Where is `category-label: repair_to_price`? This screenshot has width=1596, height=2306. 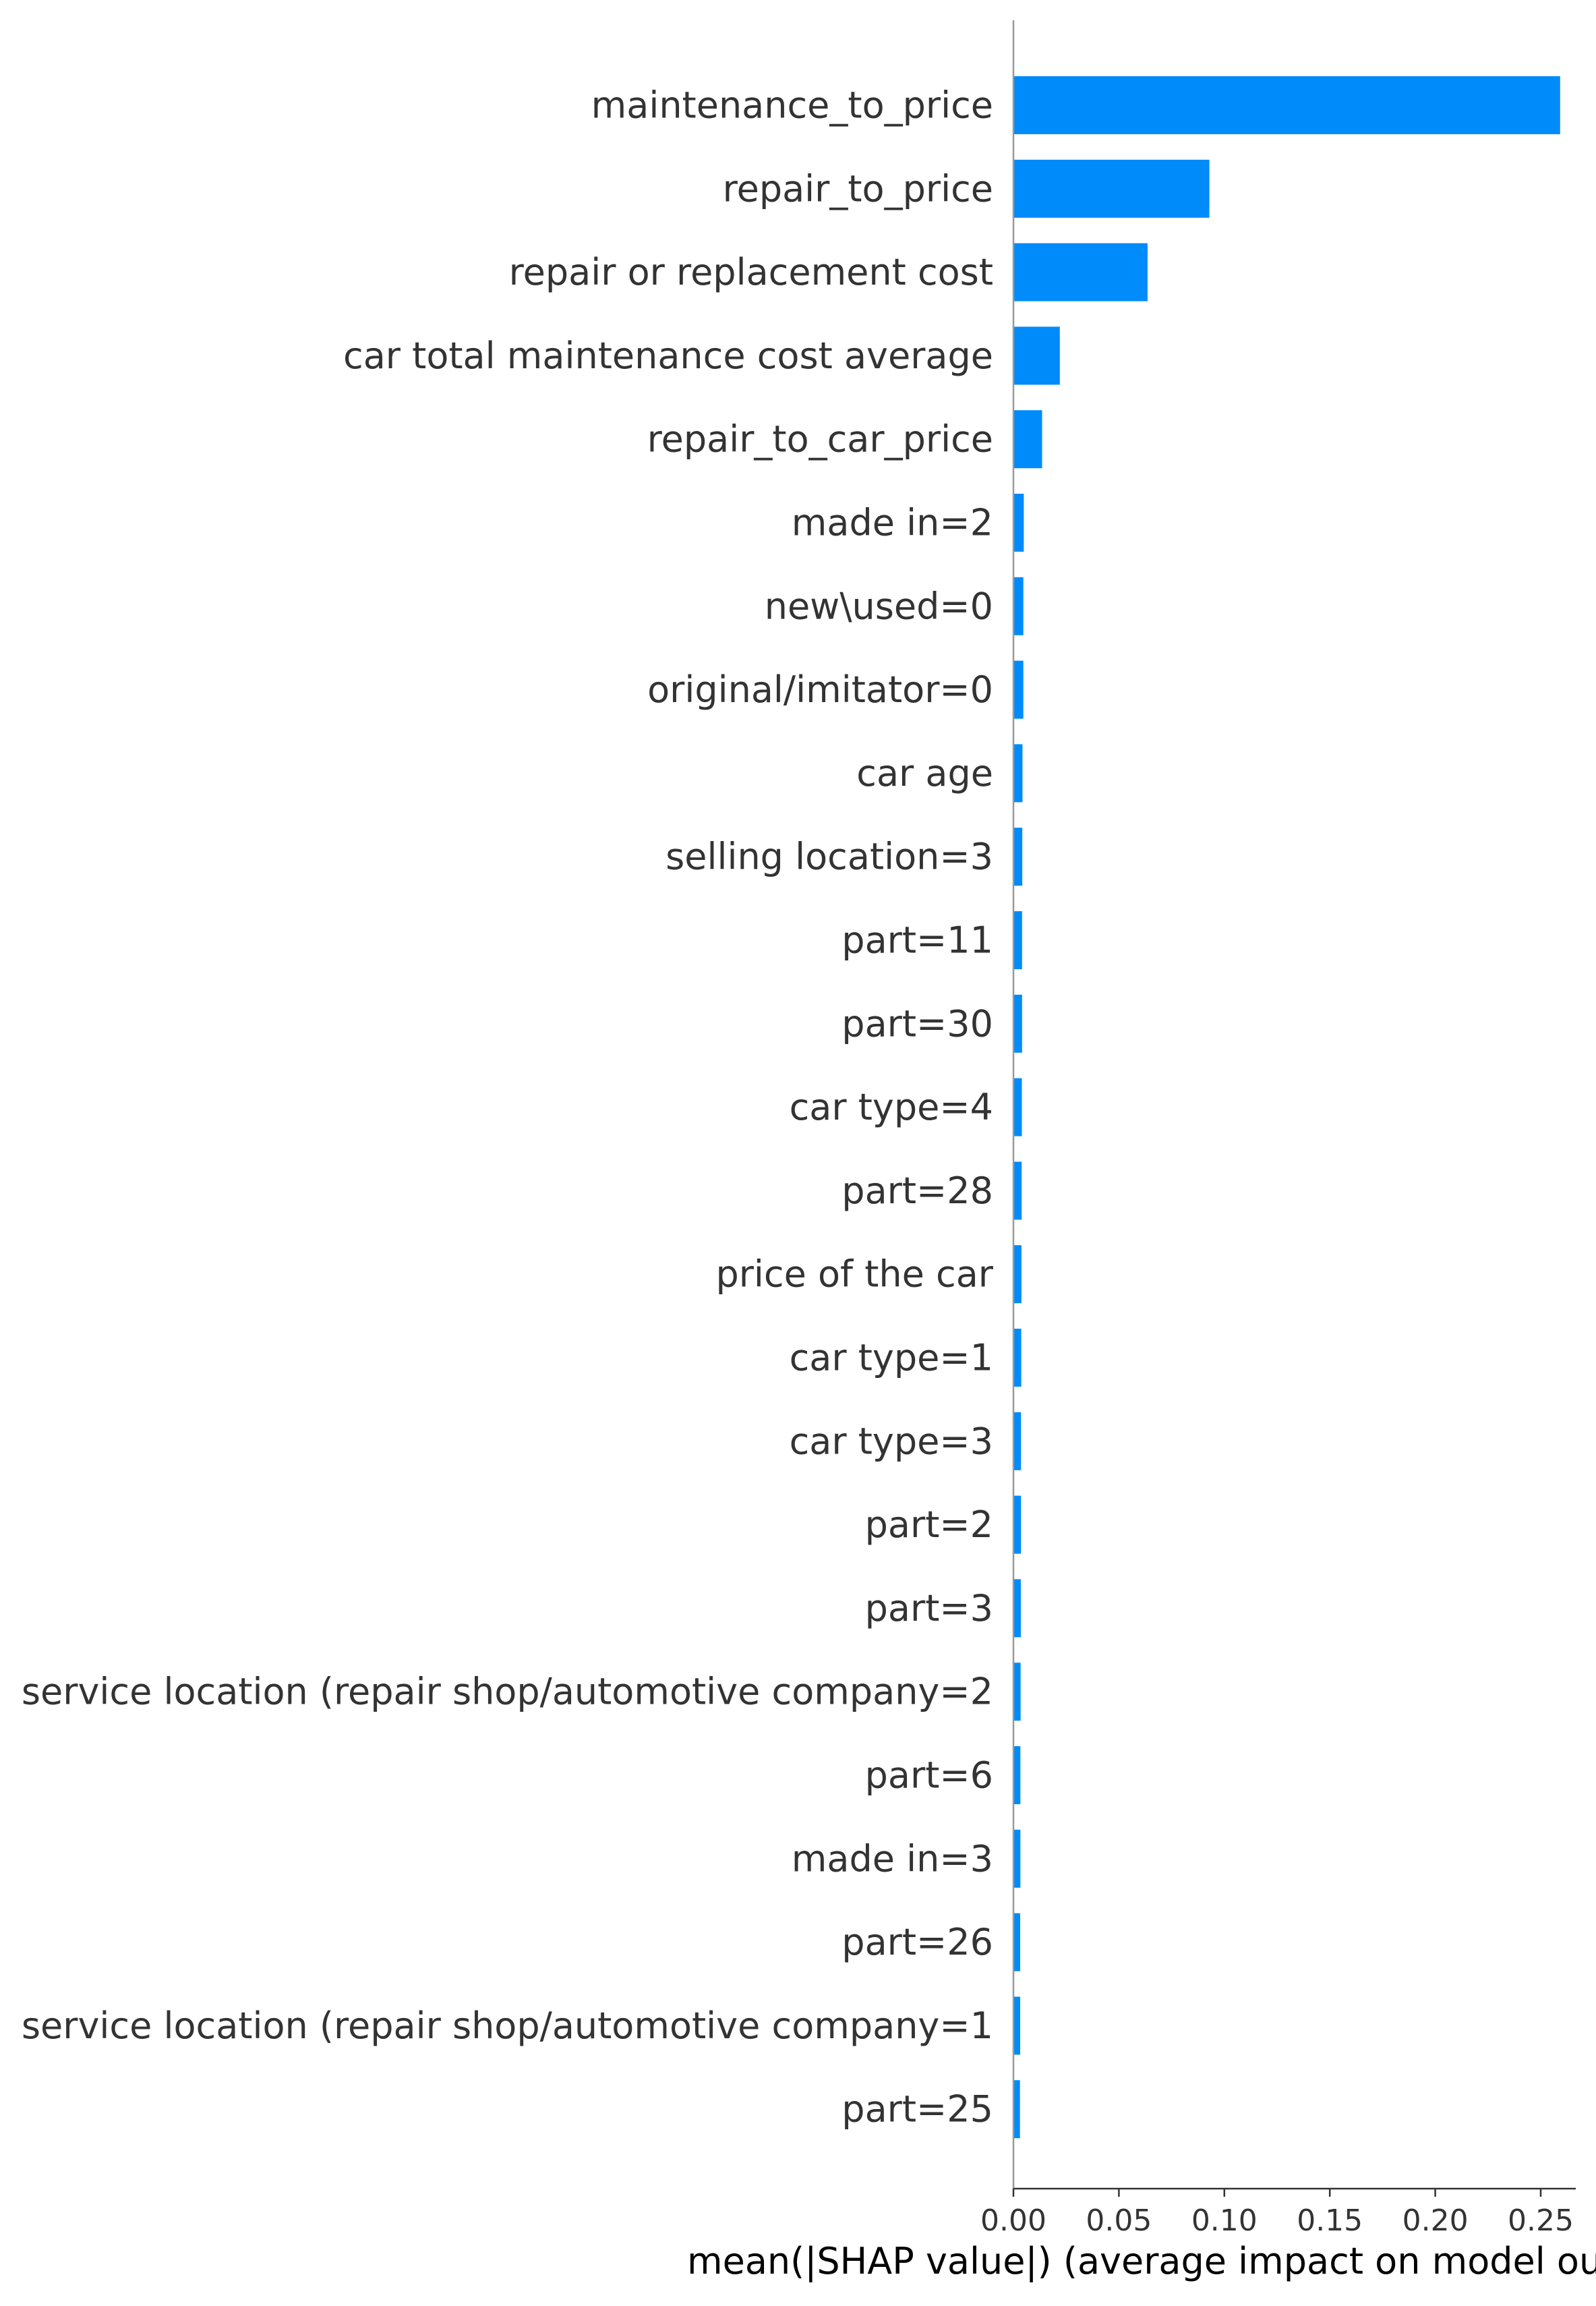 category-label: repair_to_price is located at coordinates (858, 188).